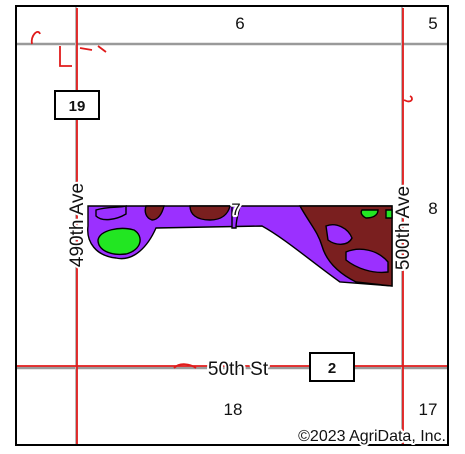  I want to click on section-number-8: 8, so click(432, 208).